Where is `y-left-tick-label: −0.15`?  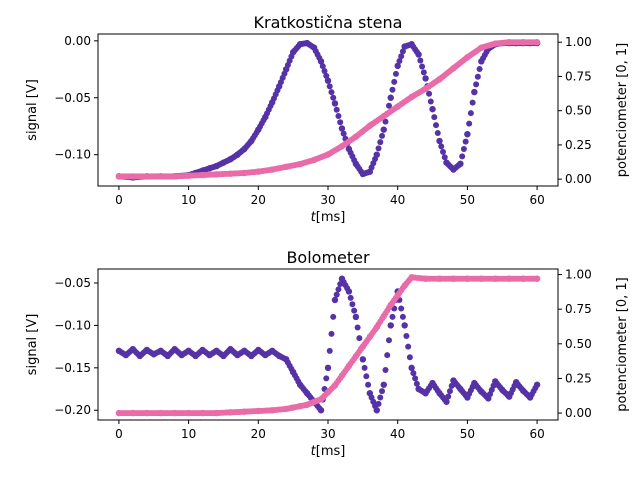
y-left-tick-label: −0.15 is located at coordinates (72, 368).